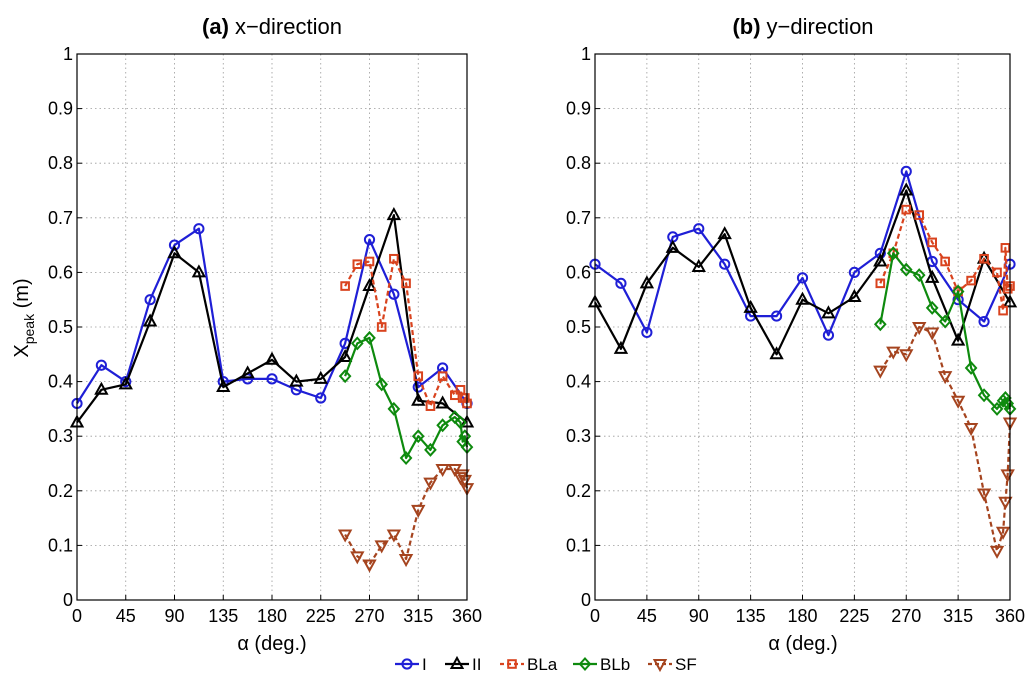 The width and height of the screenshot is (1027, 675). I want to click on panel-b-ytick-label: 0.5, so click(578, 327).